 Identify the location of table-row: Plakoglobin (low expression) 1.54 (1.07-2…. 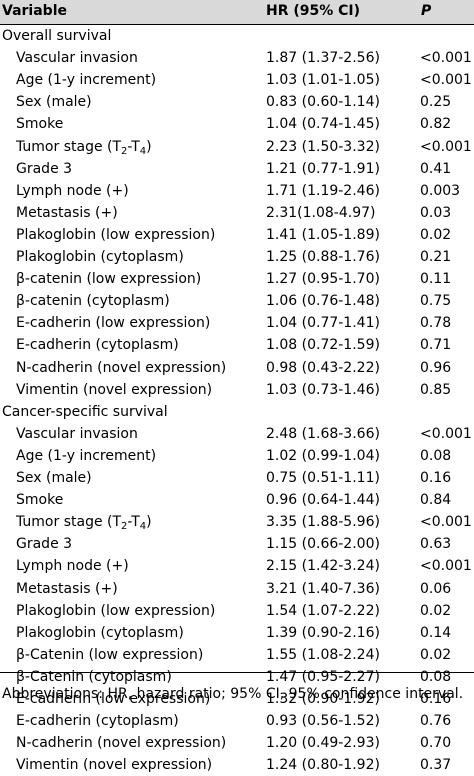
(237, 611).